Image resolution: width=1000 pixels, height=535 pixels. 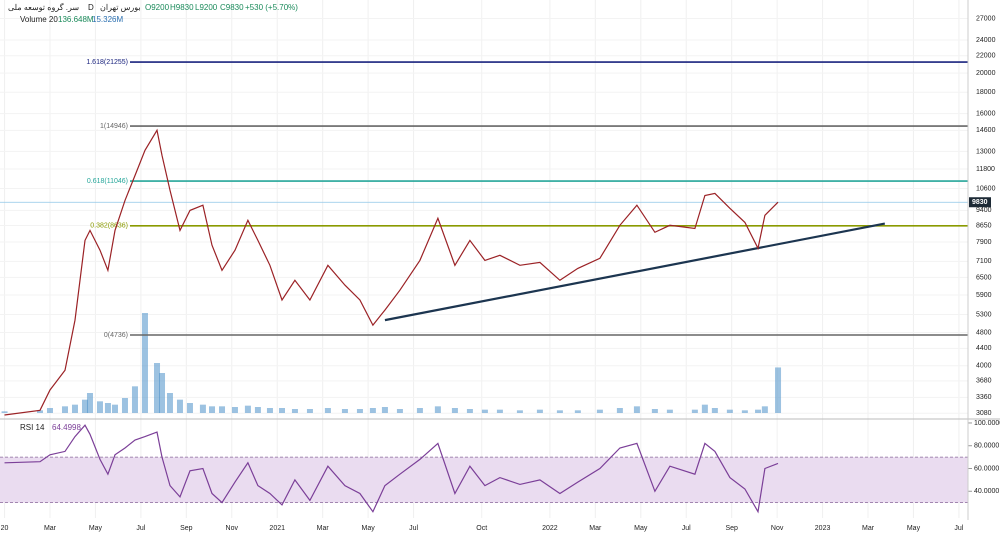 I want to click on y-tick-label: 24000, so click(x=986, y=40).